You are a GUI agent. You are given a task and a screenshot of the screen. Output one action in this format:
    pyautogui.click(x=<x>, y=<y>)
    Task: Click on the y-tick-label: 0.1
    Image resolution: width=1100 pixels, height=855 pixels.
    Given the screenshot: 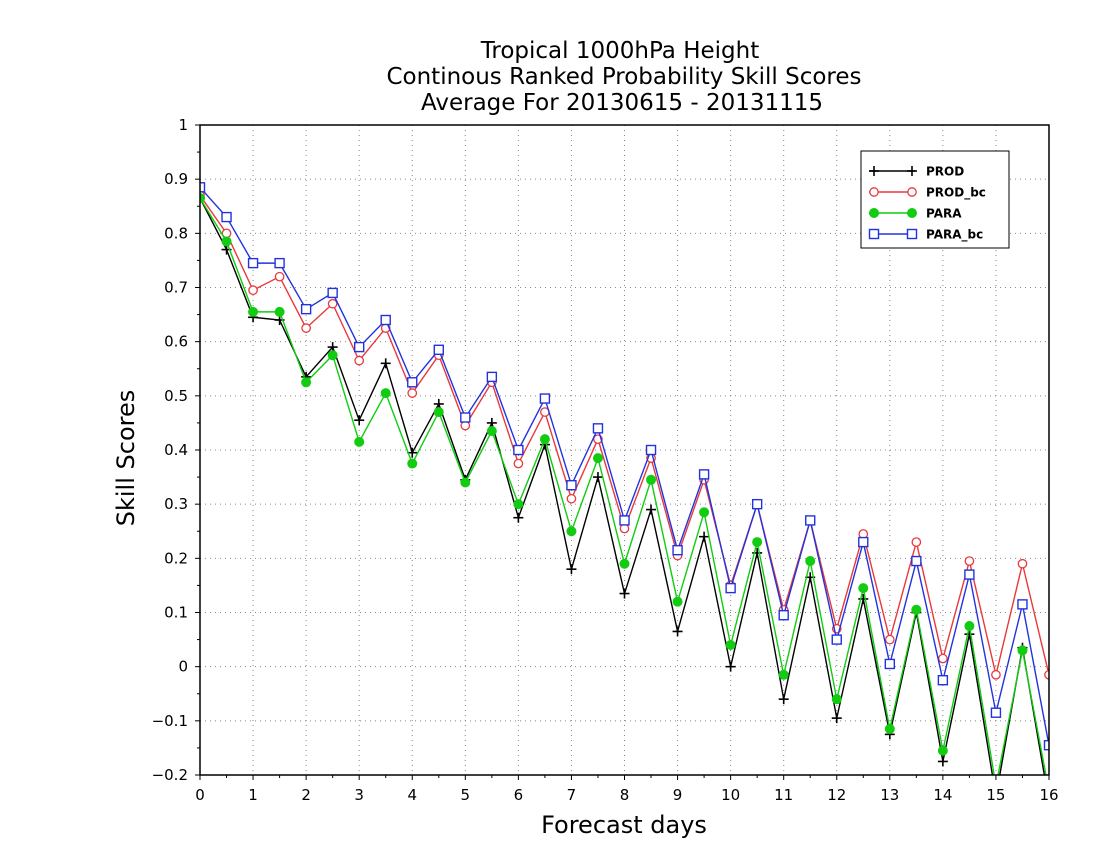 What is the action you would take?
    pyautogui.click(x=176, y=613)
    